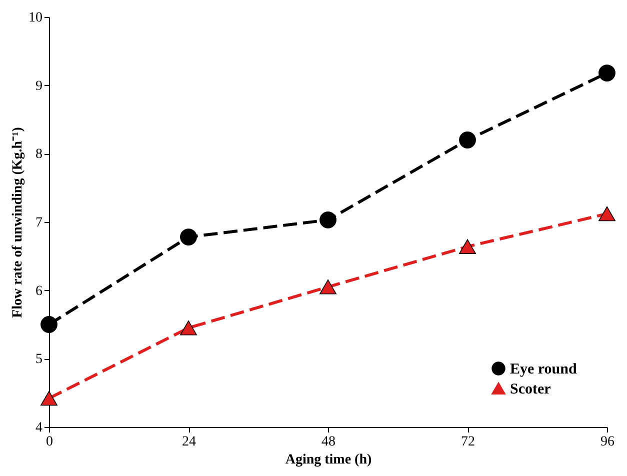 This screenshot has height=476, width=627. I want to click on y-axis-title: Flow rate of unwinding (Kg.h⁻¹), so click(18, 222).